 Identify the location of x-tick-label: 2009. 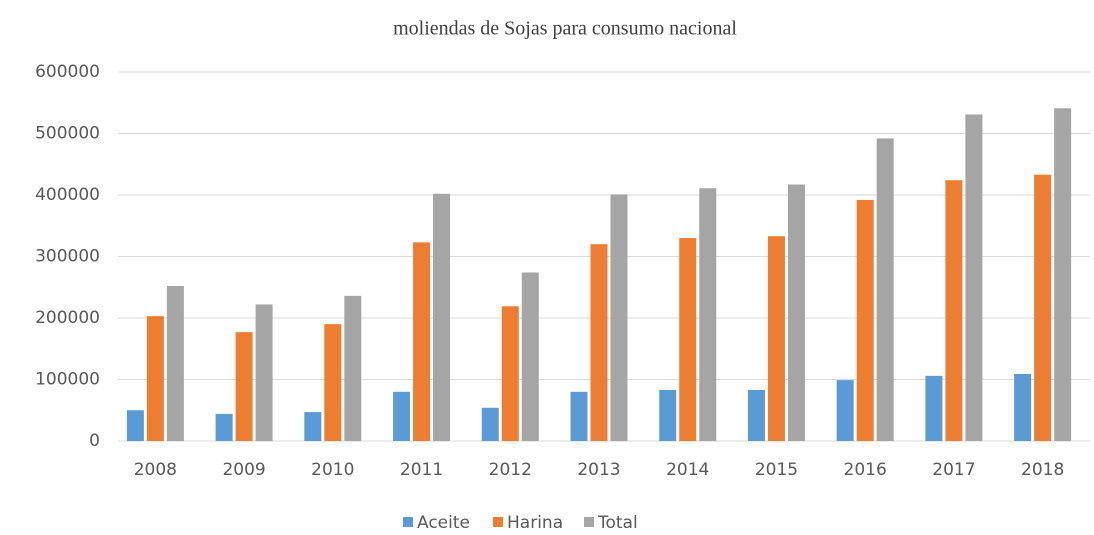
(243, 470).